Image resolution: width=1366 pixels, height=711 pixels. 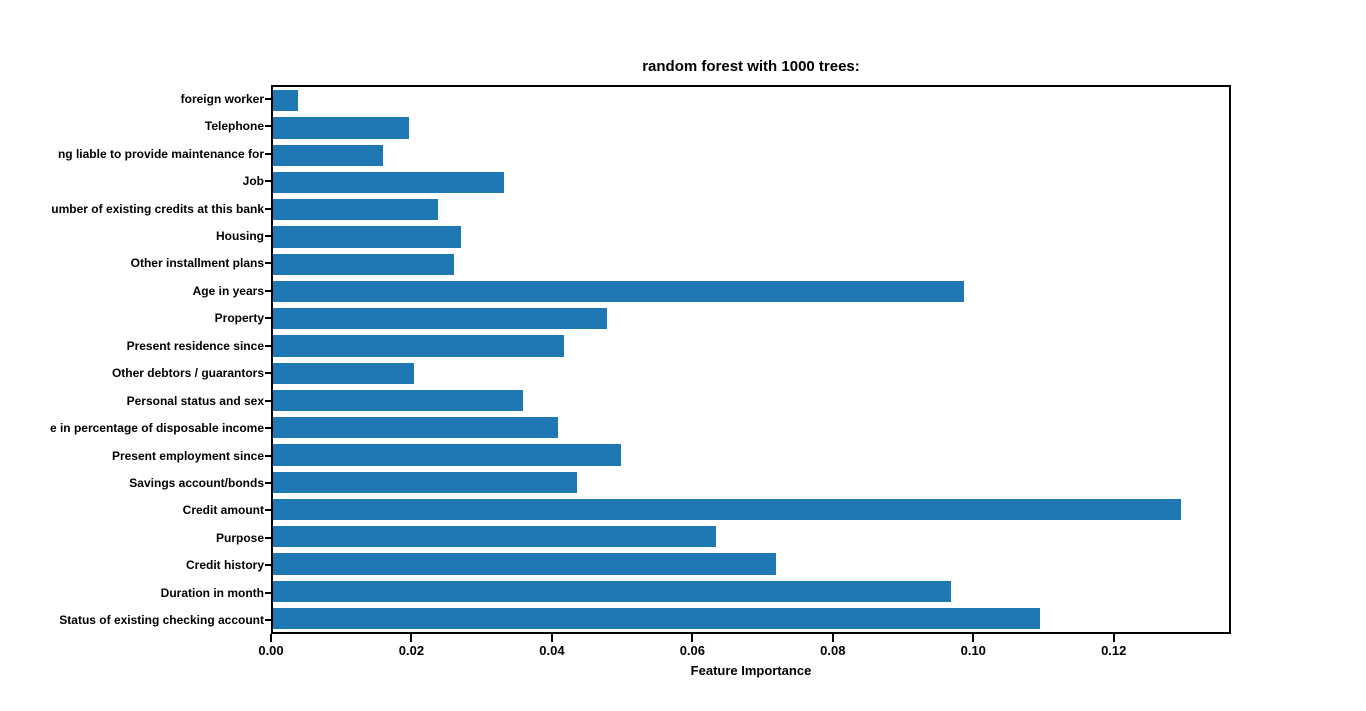 I want to click on y-tick-label: Credit history, so click(x=224, y=565).